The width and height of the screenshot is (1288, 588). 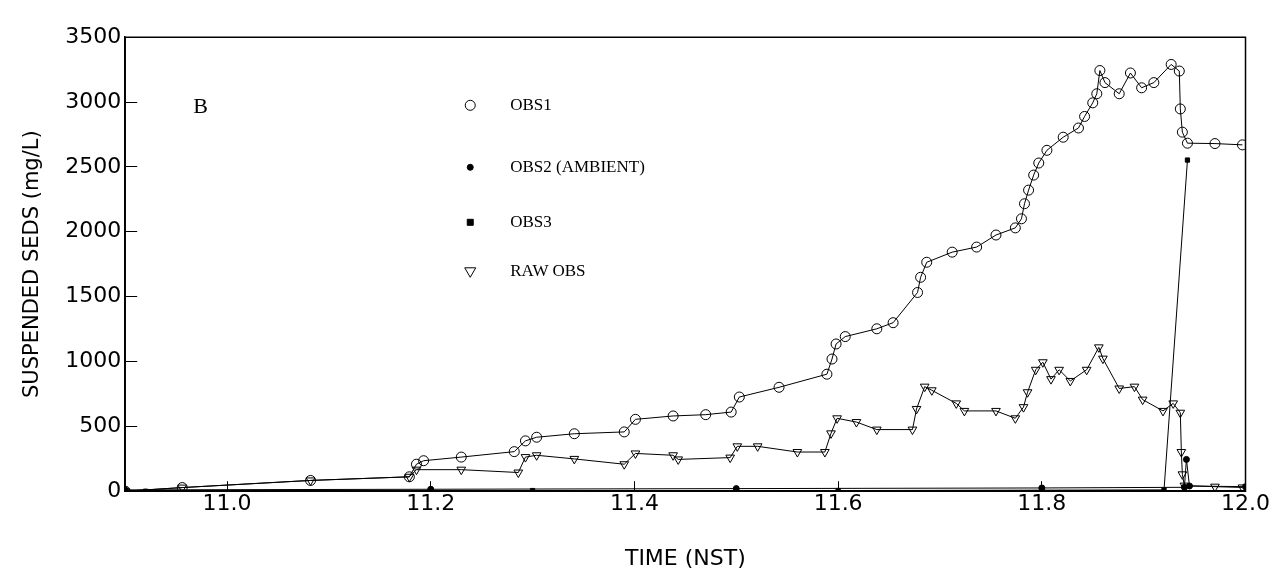 What do you see at coordinates (431, 503) in the screenshot?
I see `x-tick-label: 11.2` at bounding box center [431, 503].